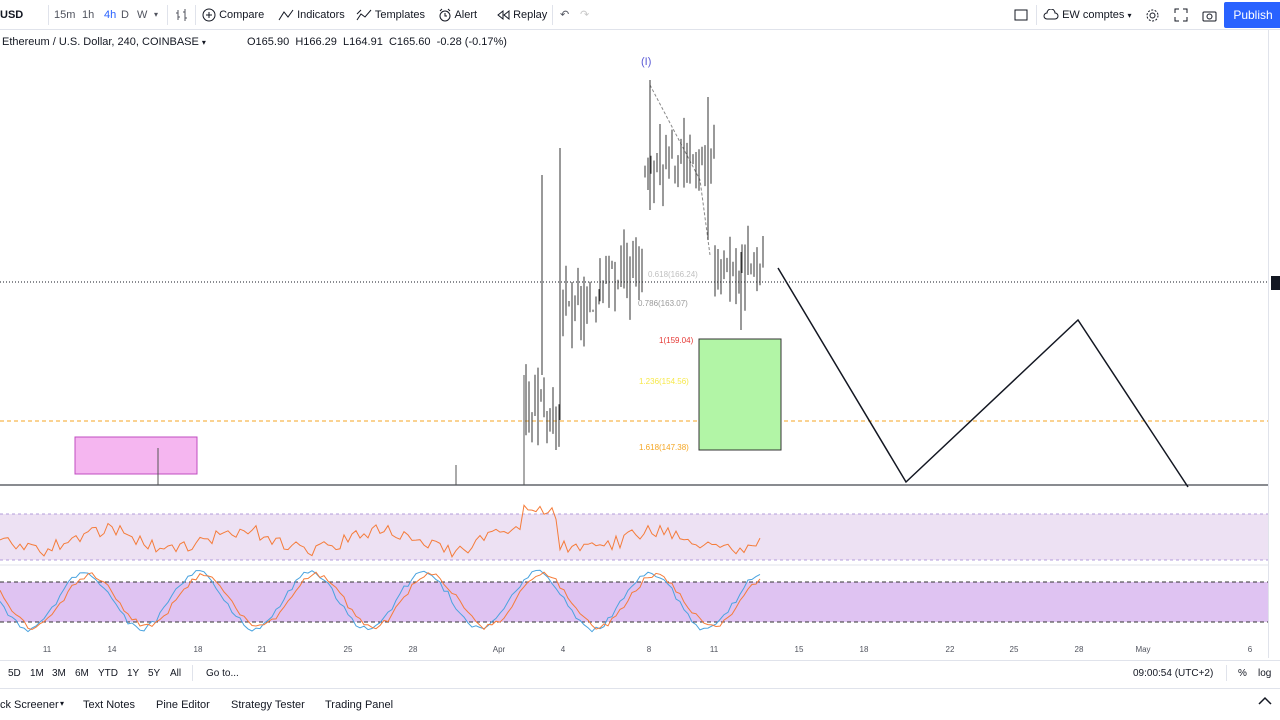  I want to click on range-5y: 5Y, so click(154, 673).